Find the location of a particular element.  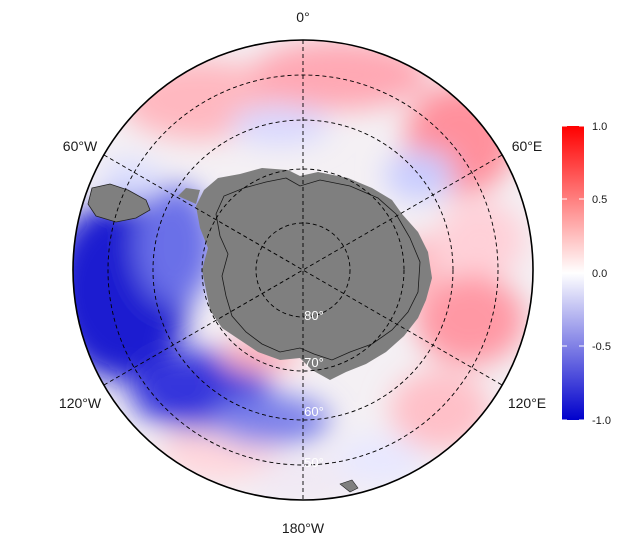

lat-label-70: 70° is located at coordinates (314, 362).